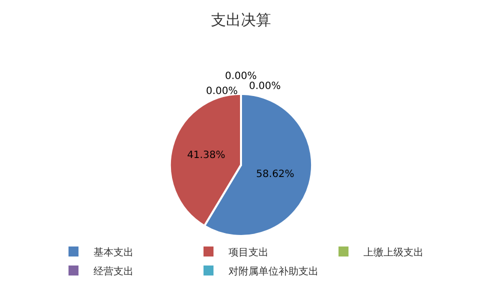  Describe the element at coordinates (275, 174) in the screenshot. I see `data-label: 58.62%` at that location.